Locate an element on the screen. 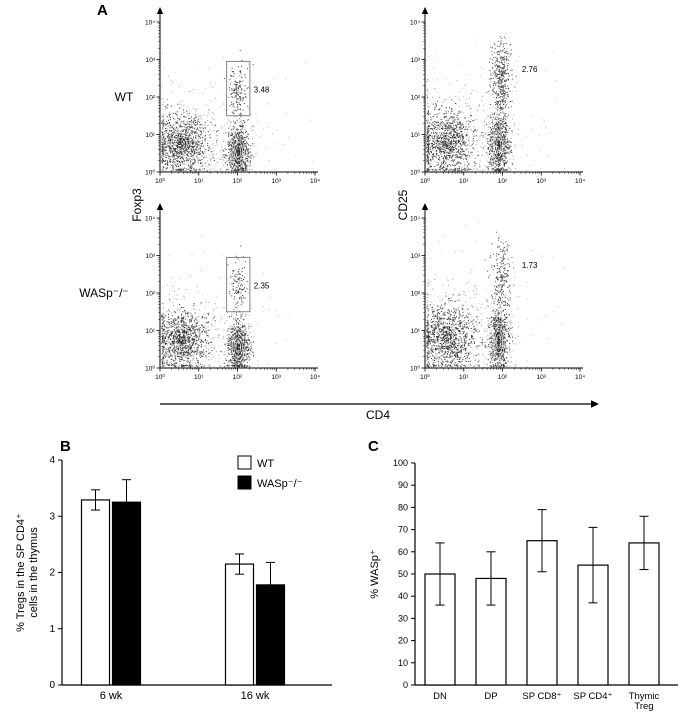 Image resolution: width=700 pixels, height=721 pixels. x-tick-label: 10³ is located at coordinates (542, 181).